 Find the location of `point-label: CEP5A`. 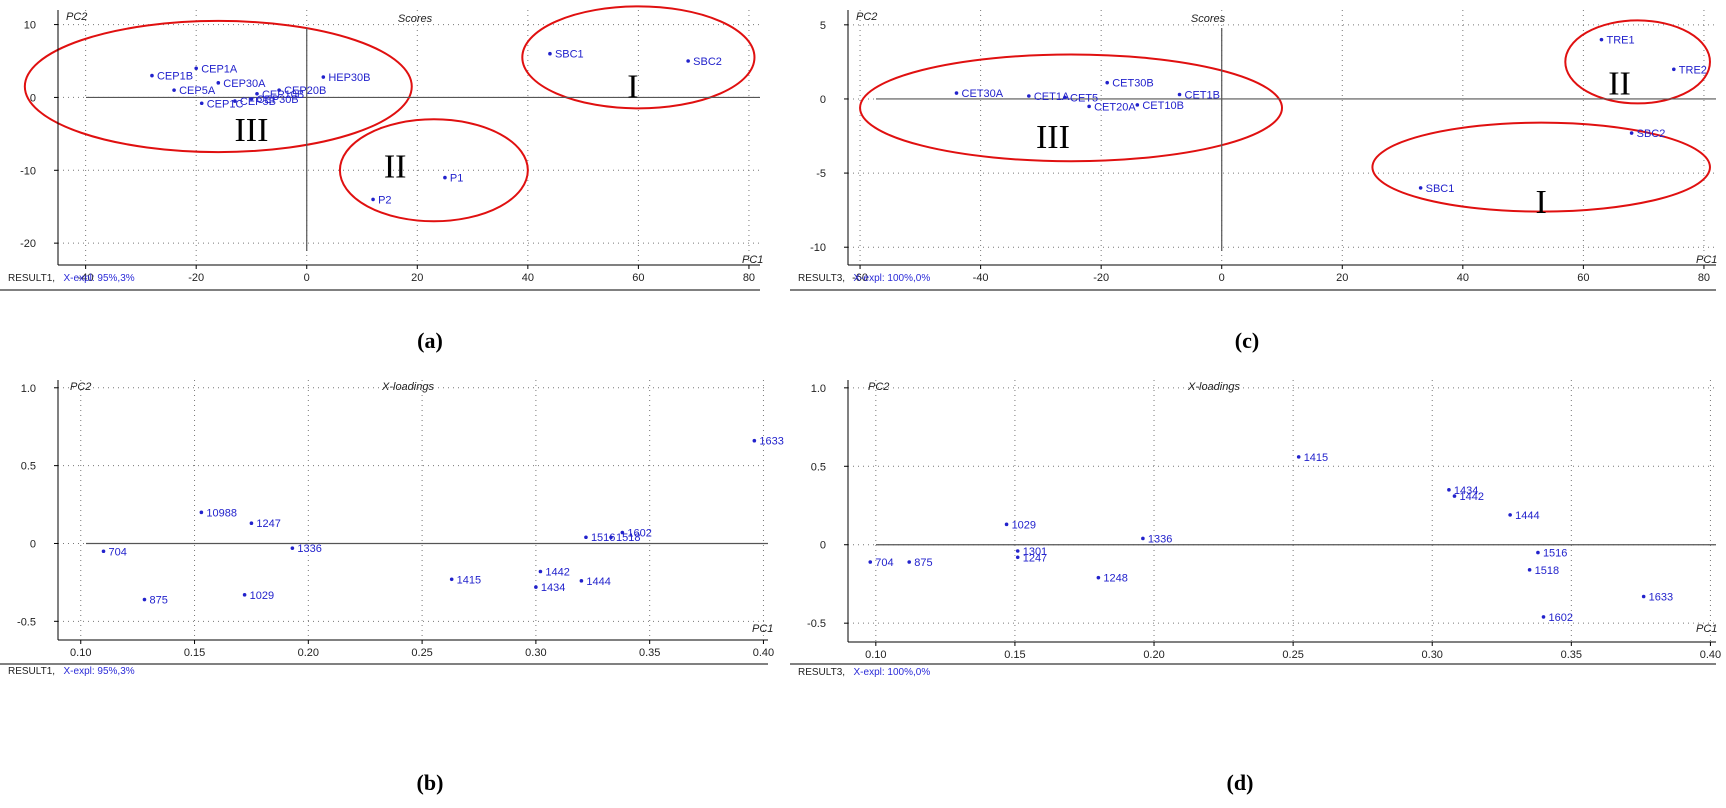

point-label: CEP5A is located at coordinates (197, 91).